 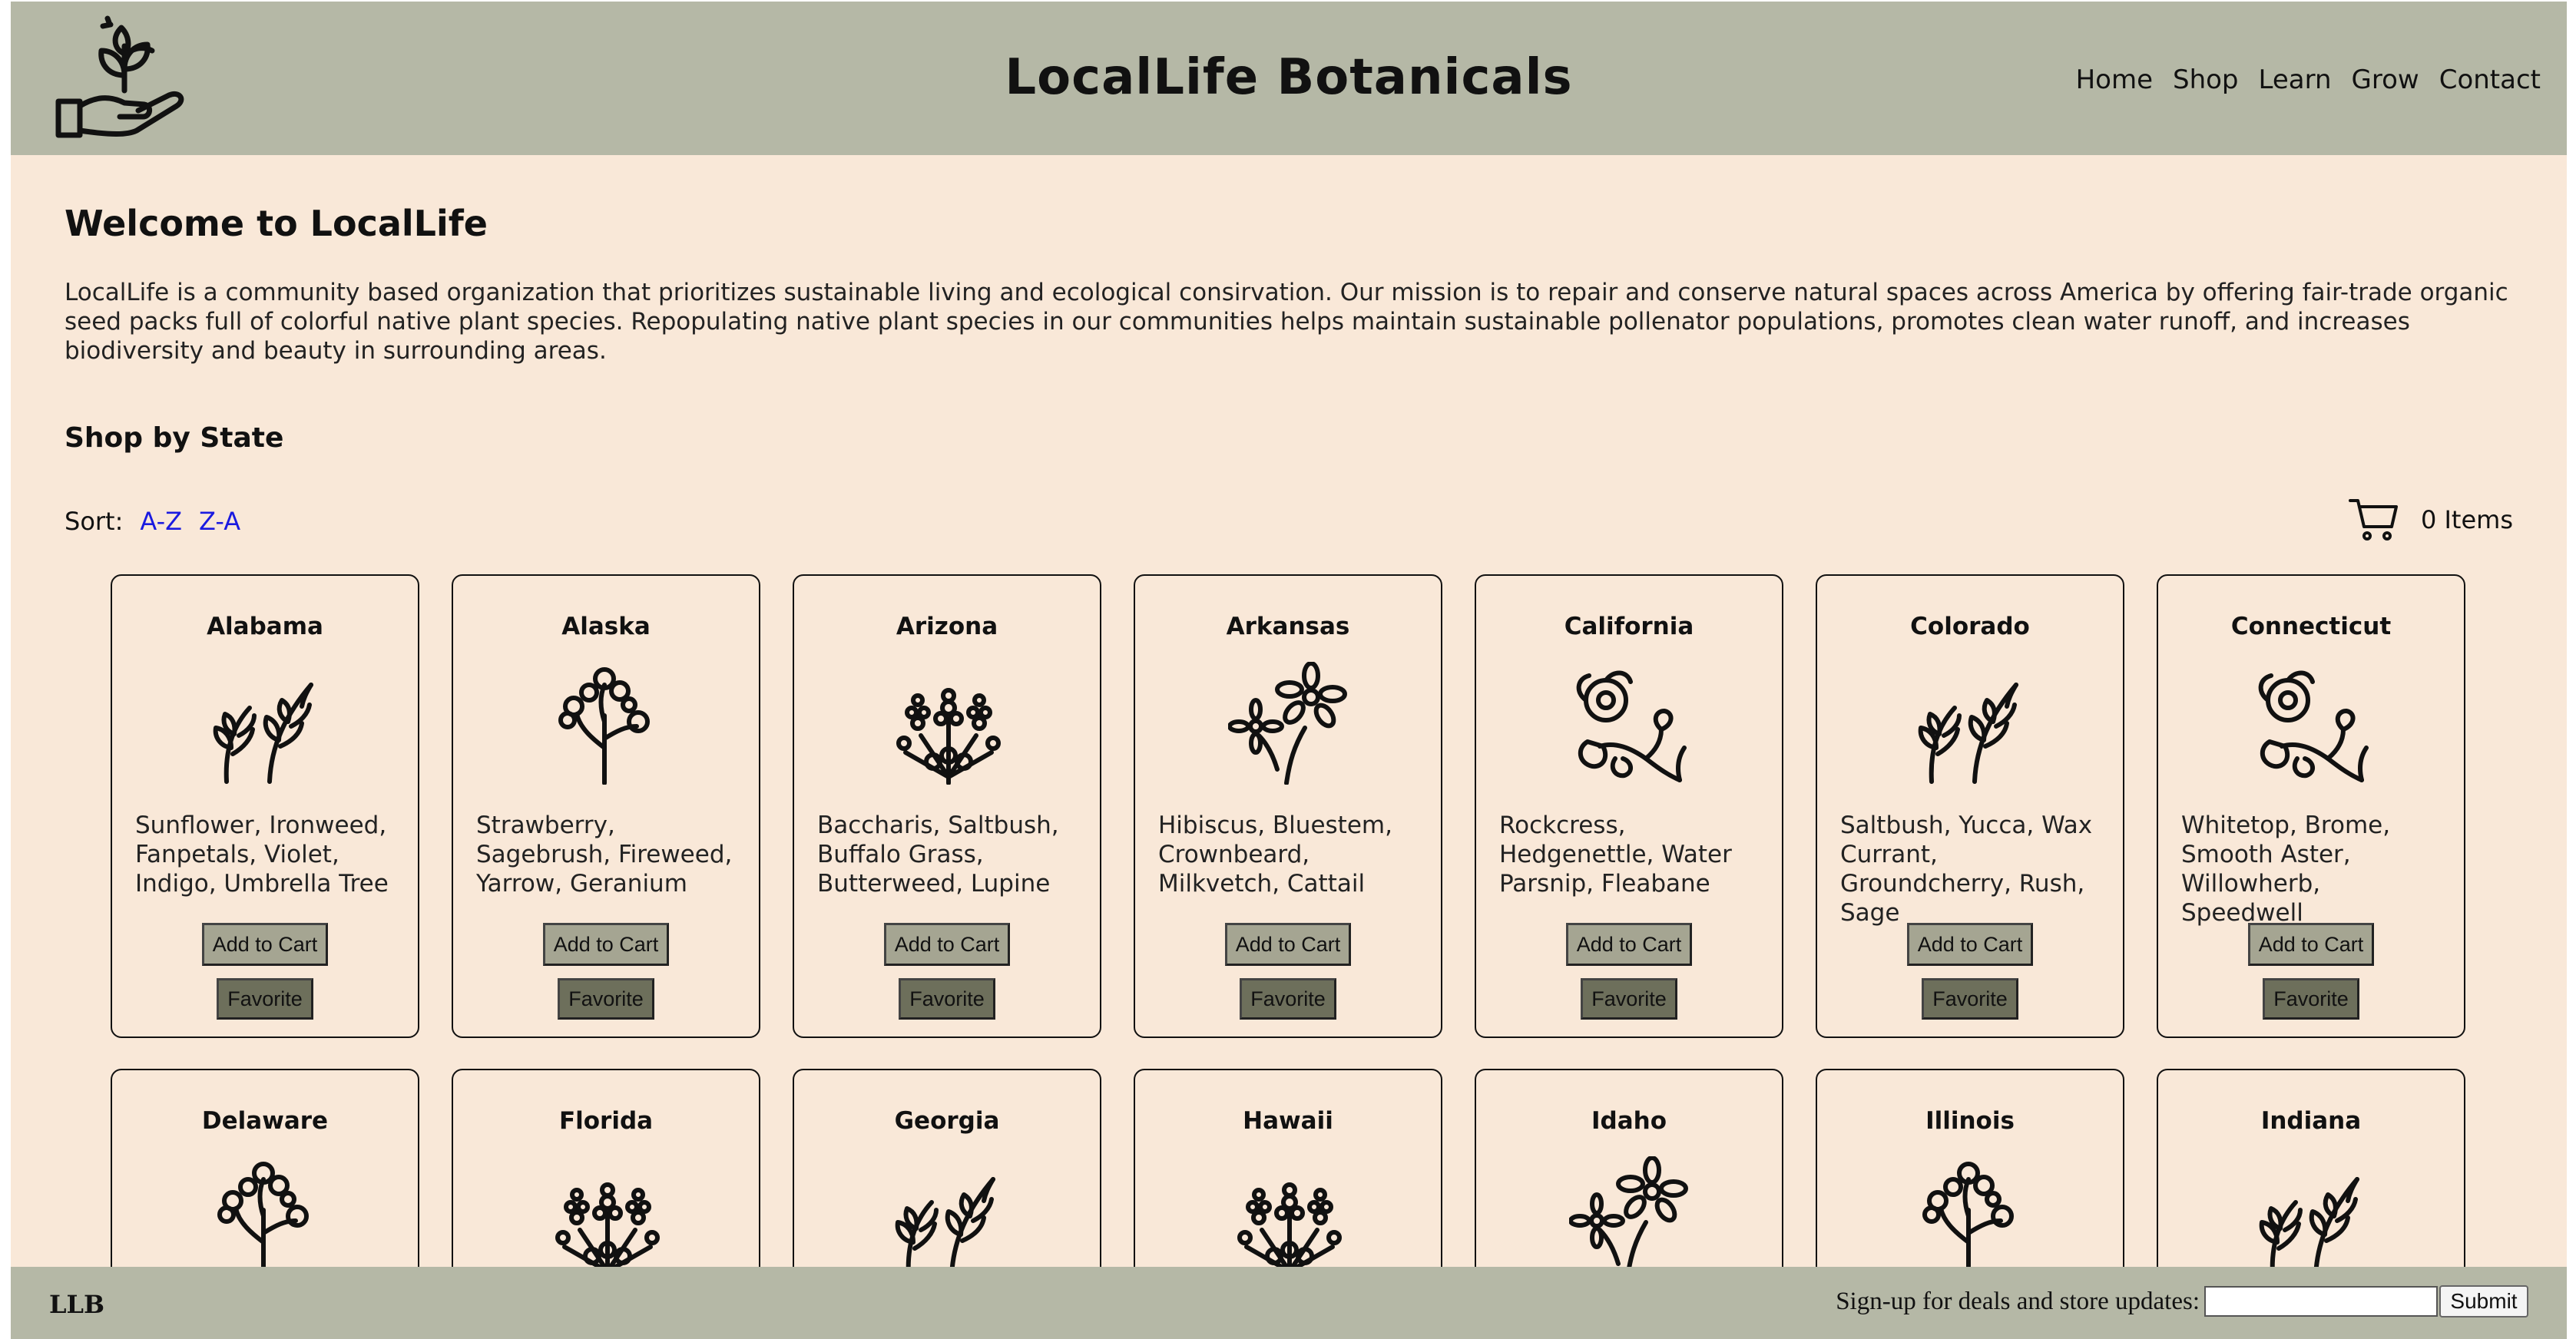 I want to click on shopping-cart-icon, so click(x=2373, y=520).